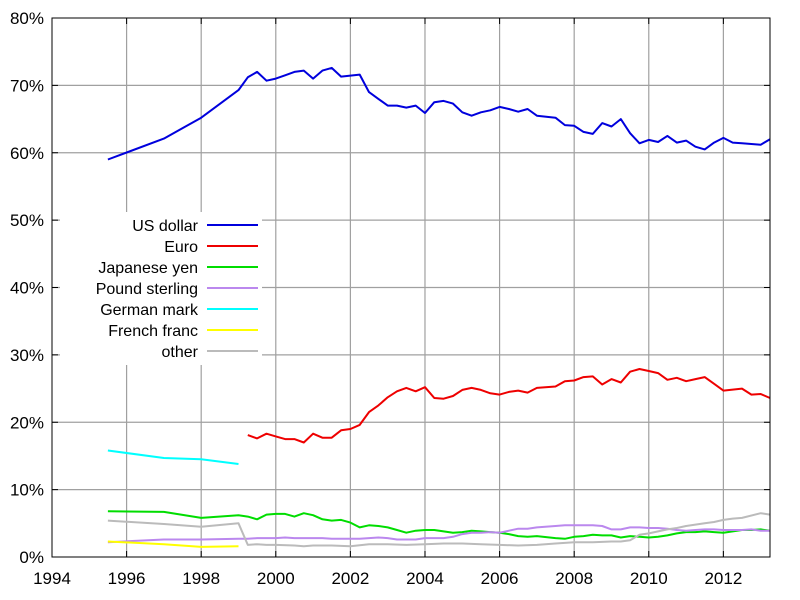 Image resolution: width=800 pixels, height=600 pixels. I want to click on series-line-german-mark, so click(173, 457).